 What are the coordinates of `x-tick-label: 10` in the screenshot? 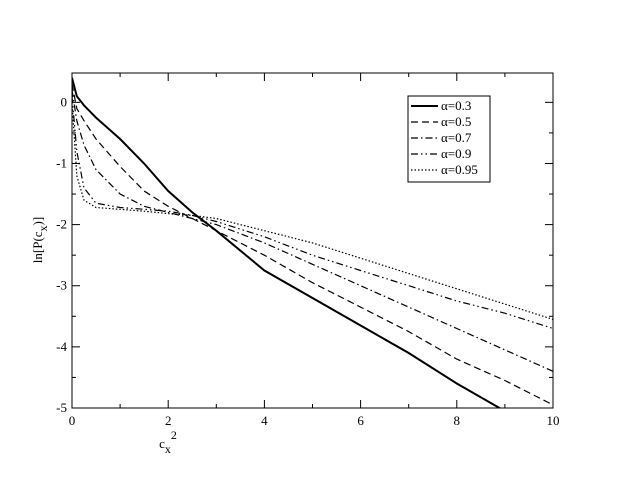 It's located at (553, 420).